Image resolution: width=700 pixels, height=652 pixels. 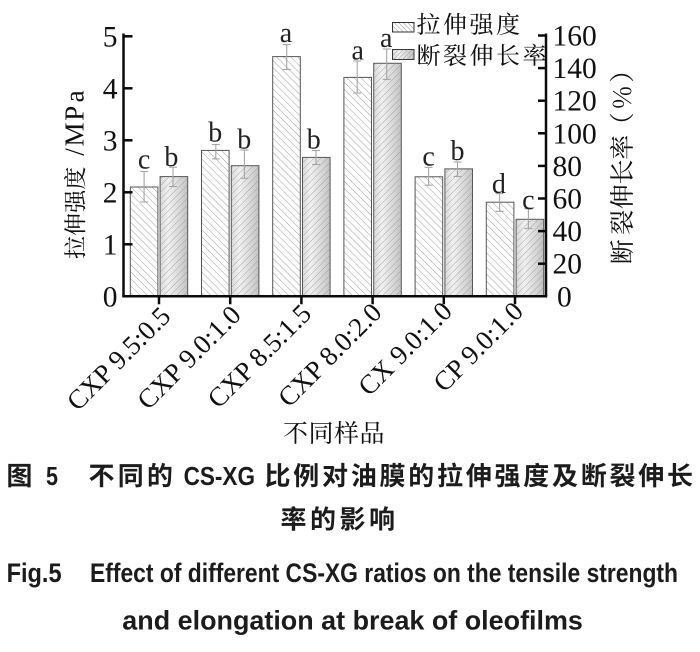 I want to click on svg-text: M, so click(x=75, y=134).